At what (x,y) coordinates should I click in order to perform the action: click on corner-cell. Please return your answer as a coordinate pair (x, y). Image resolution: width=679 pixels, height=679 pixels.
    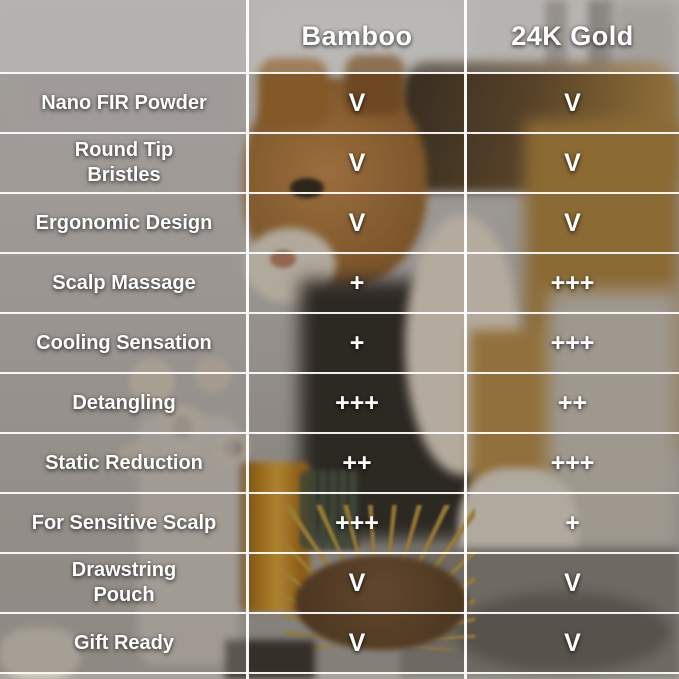
    Looking at the image, I should click on (124, 36).